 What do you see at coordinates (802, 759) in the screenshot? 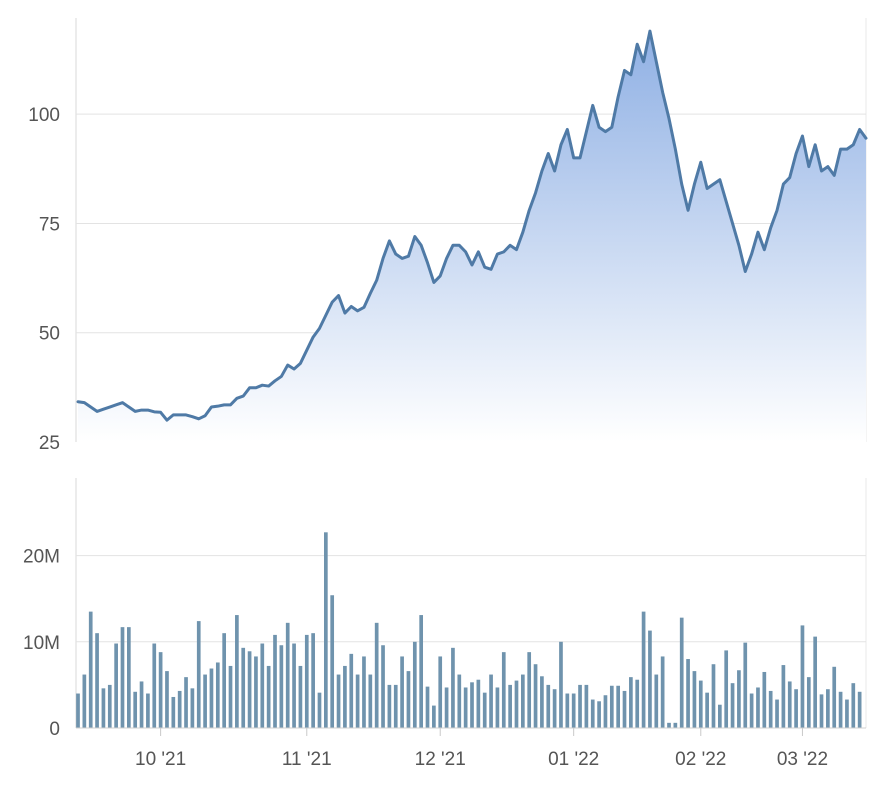
I see `x-axis-tick-label: 03 '22` at bounding box center [802, 759].